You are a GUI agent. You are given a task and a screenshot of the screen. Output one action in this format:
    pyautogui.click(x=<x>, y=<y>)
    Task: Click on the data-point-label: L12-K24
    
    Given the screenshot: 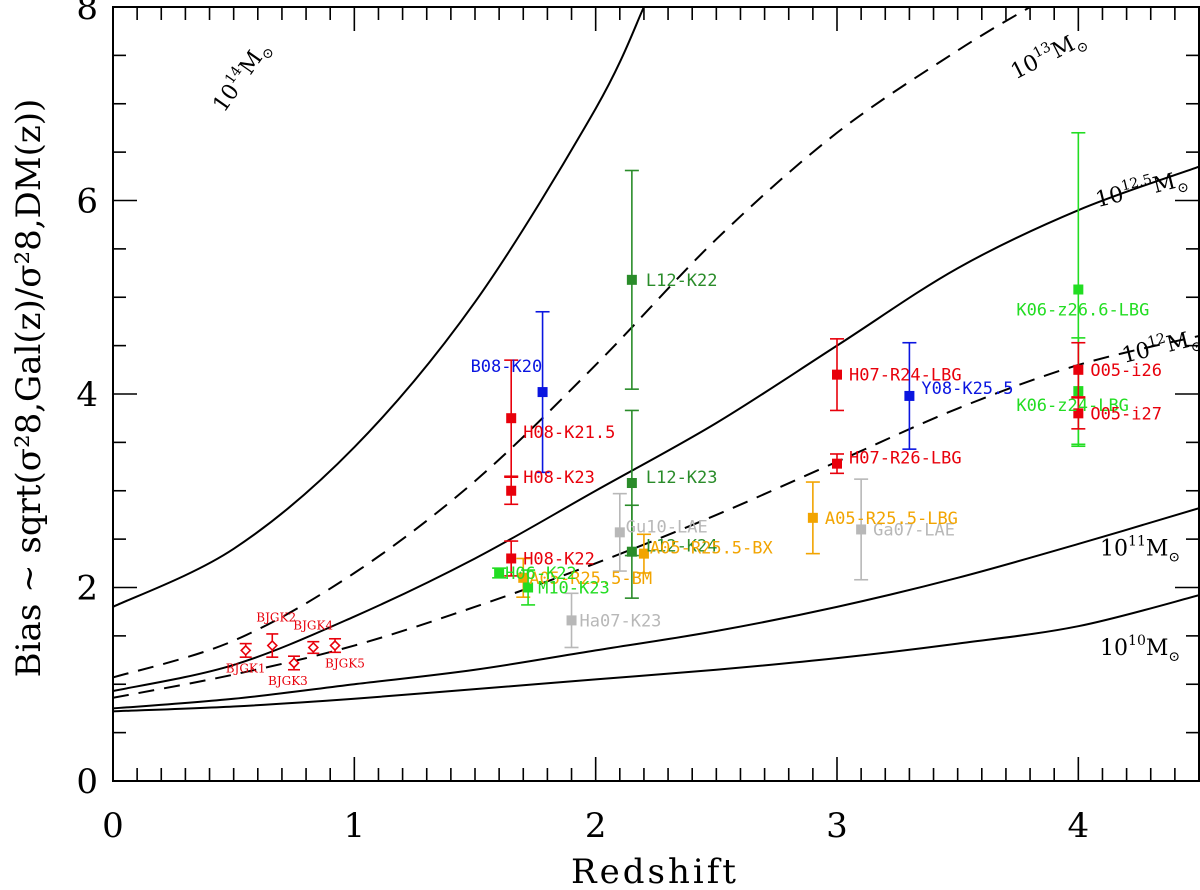 What is the action you would take?
    pyautogui.click(x=682, y=547)
    